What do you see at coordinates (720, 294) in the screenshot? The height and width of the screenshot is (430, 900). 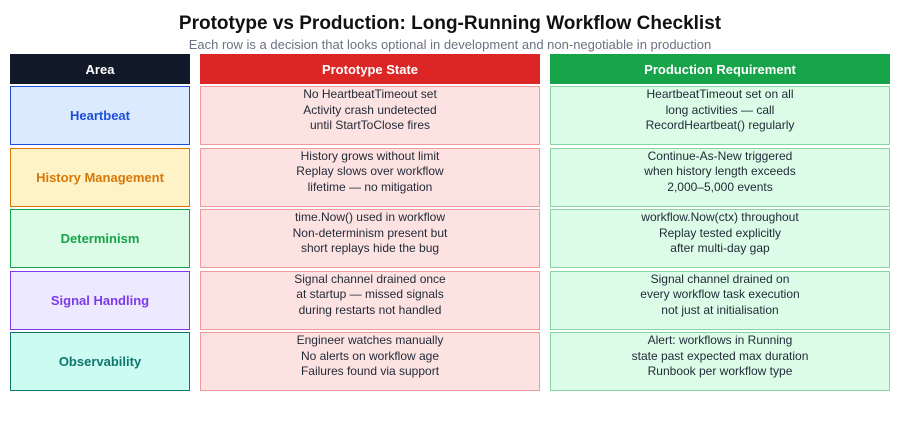 I see `production-cell-line: every workflow task execution` at bounding box center [720, 294].